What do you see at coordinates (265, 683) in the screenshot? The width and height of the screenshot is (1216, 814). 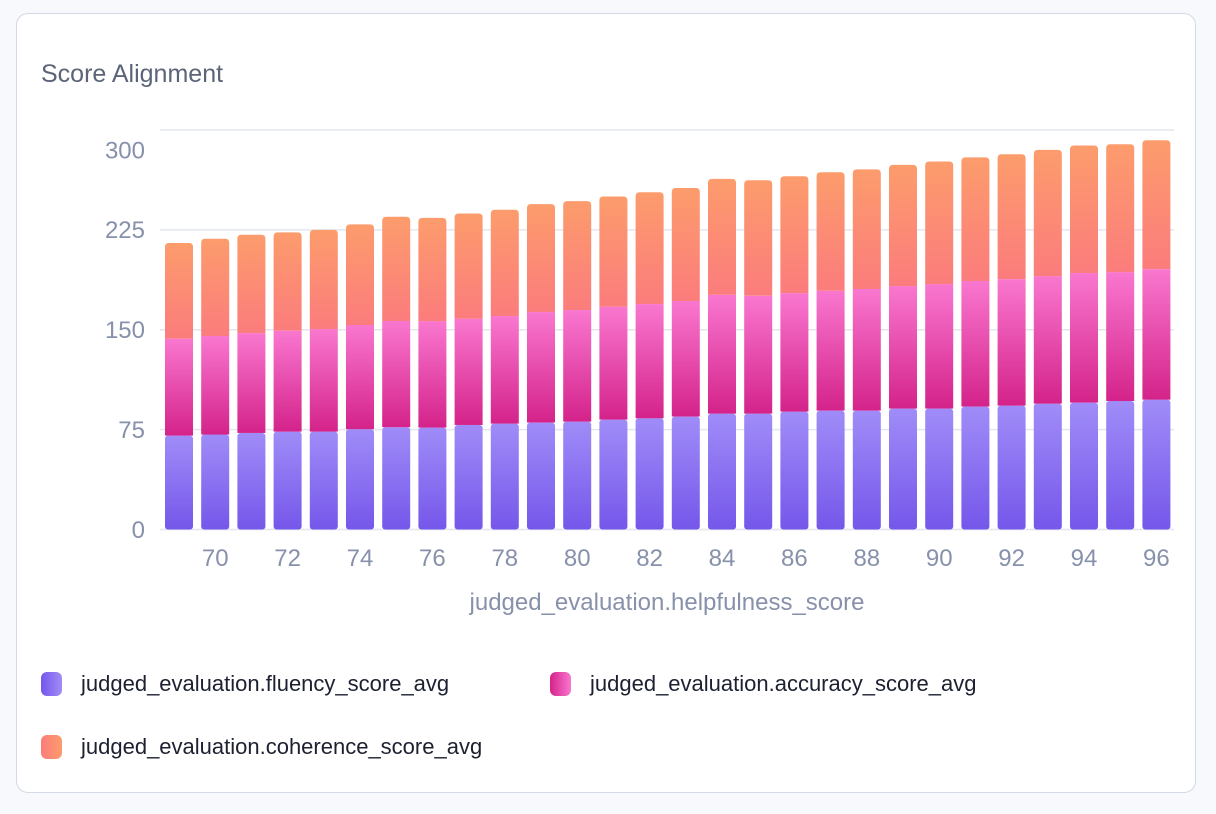 I see `legend-label: judged_evaluation.fluency_score_avg` at bounding box center [265, 683].